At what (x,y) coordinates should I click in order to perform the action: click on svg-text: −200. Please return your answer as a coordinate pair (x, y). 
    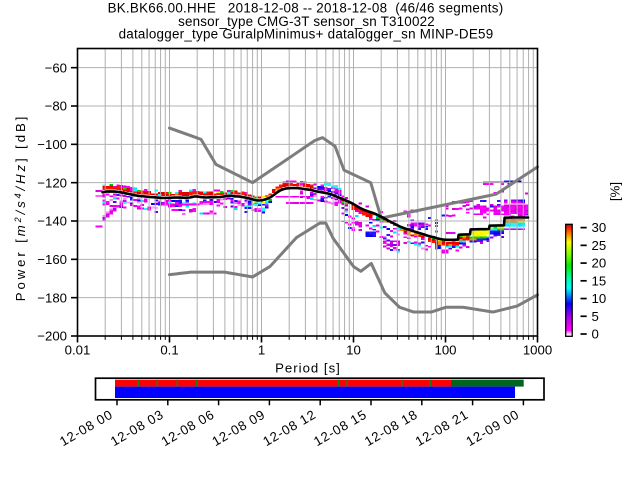
    Looking at the image, I should click on (52, 336).